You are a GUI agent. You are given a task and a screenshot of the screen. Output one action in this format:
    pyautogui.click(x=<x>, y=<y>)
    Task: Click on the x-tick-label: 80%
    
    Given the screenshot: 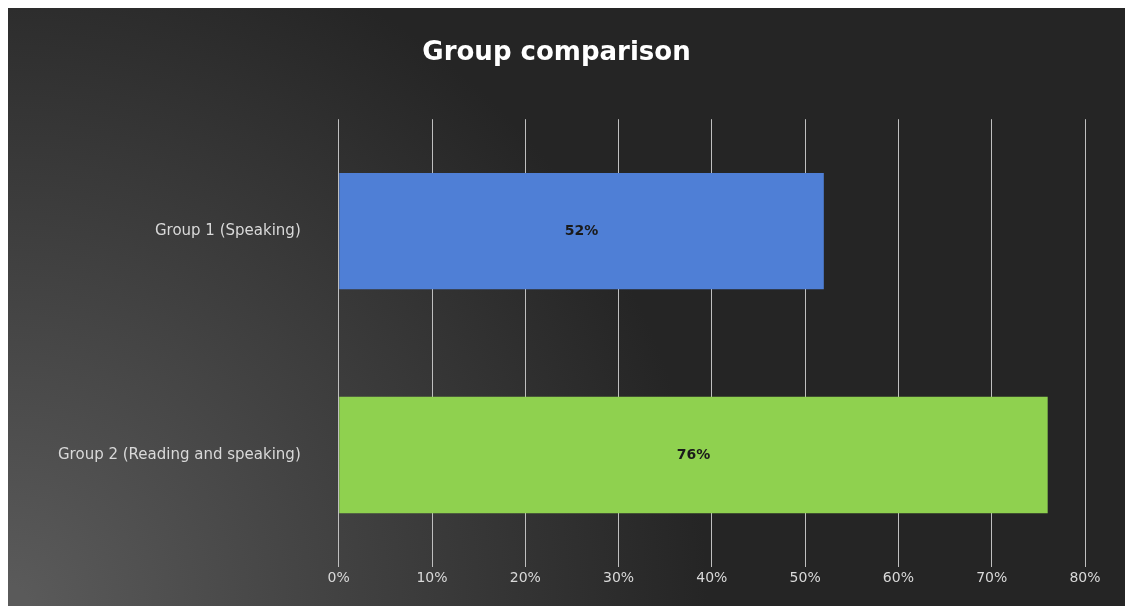 What is the action you would take?
    pyautogui.click(x=1085, y=577)
    